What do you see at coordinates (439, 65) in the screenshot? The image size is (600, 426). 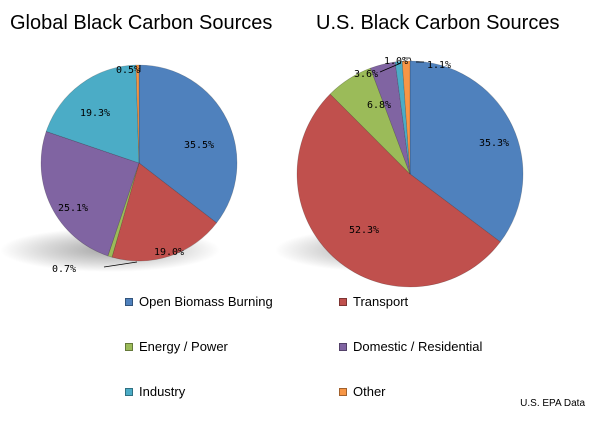 I see `data-label-other: 1.1%` at bounding box center [439, 65].